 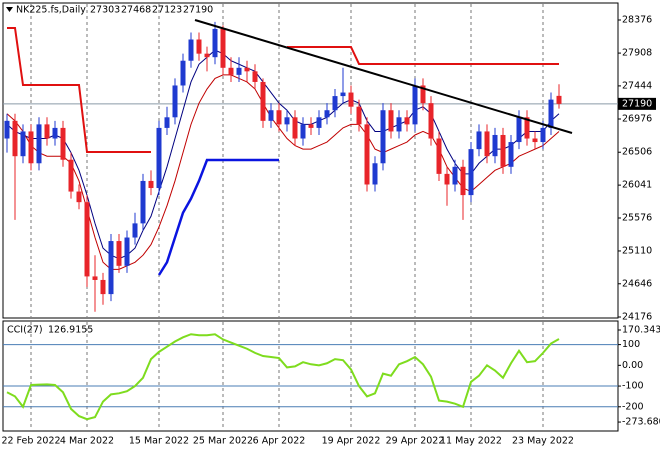 I want to click on cci-y-tick-label: 170.3435, so click(x=641, y=330).